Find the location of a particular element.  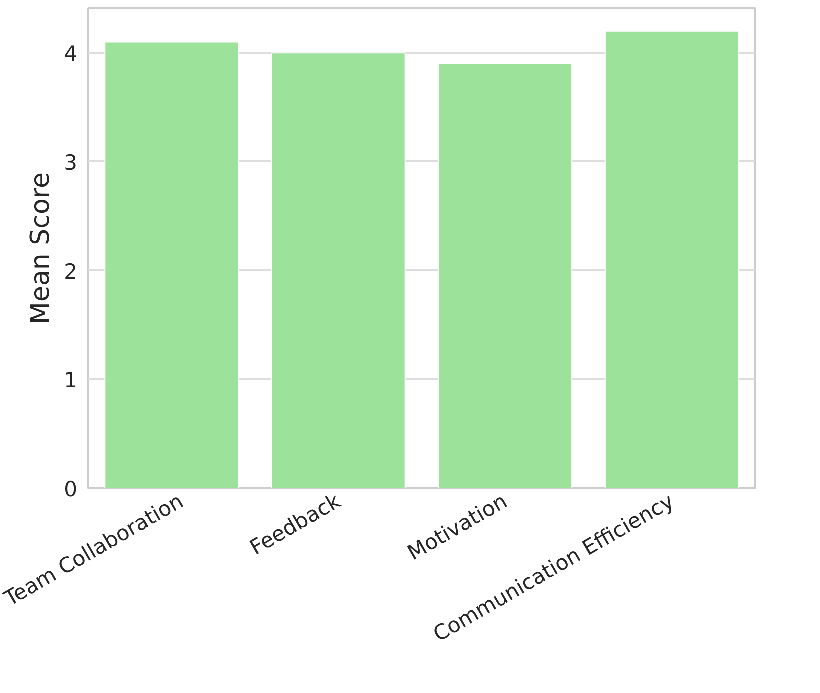

y-tick-label: 4 is located at coordinates (71, 54).